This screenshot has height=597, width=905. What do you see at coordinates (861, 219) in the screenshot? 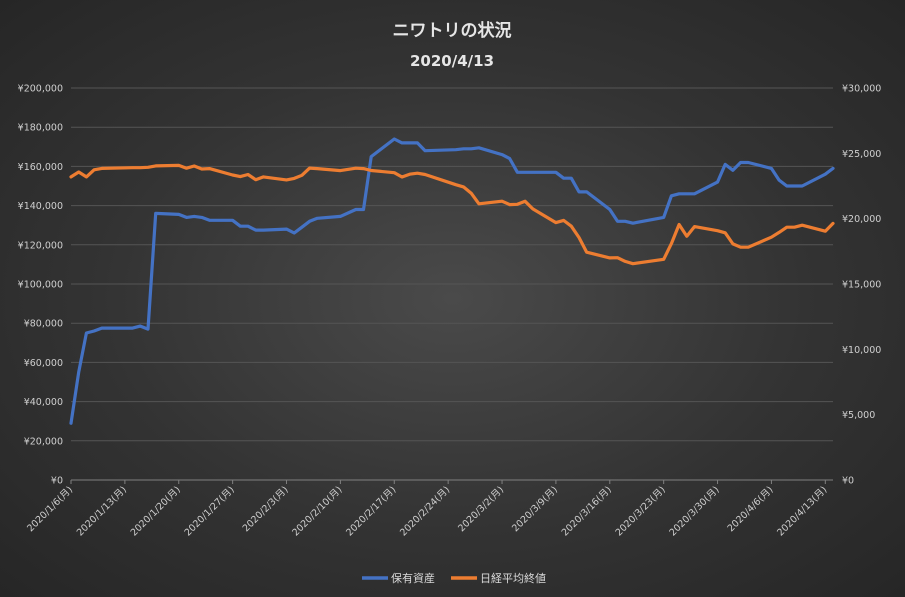
I see `right-tick-label: ¥20,000` at bounding box center [861, 219].